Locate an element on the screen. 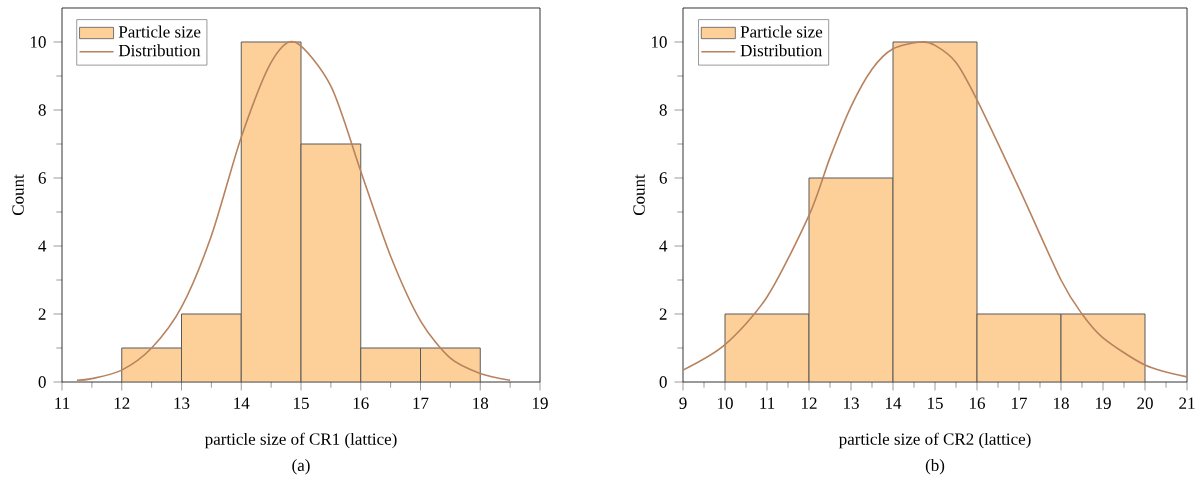  x-tick-label: 9 is located at coordinates (683, 403).